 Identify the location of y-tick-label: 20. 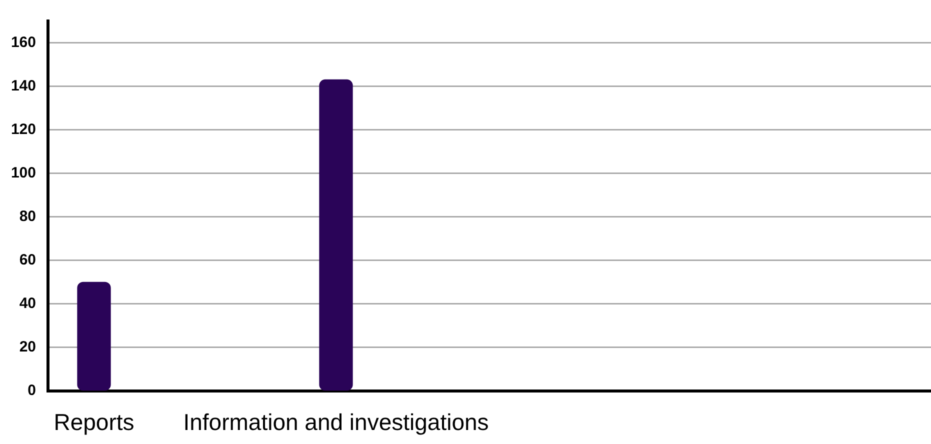
(27, 347).